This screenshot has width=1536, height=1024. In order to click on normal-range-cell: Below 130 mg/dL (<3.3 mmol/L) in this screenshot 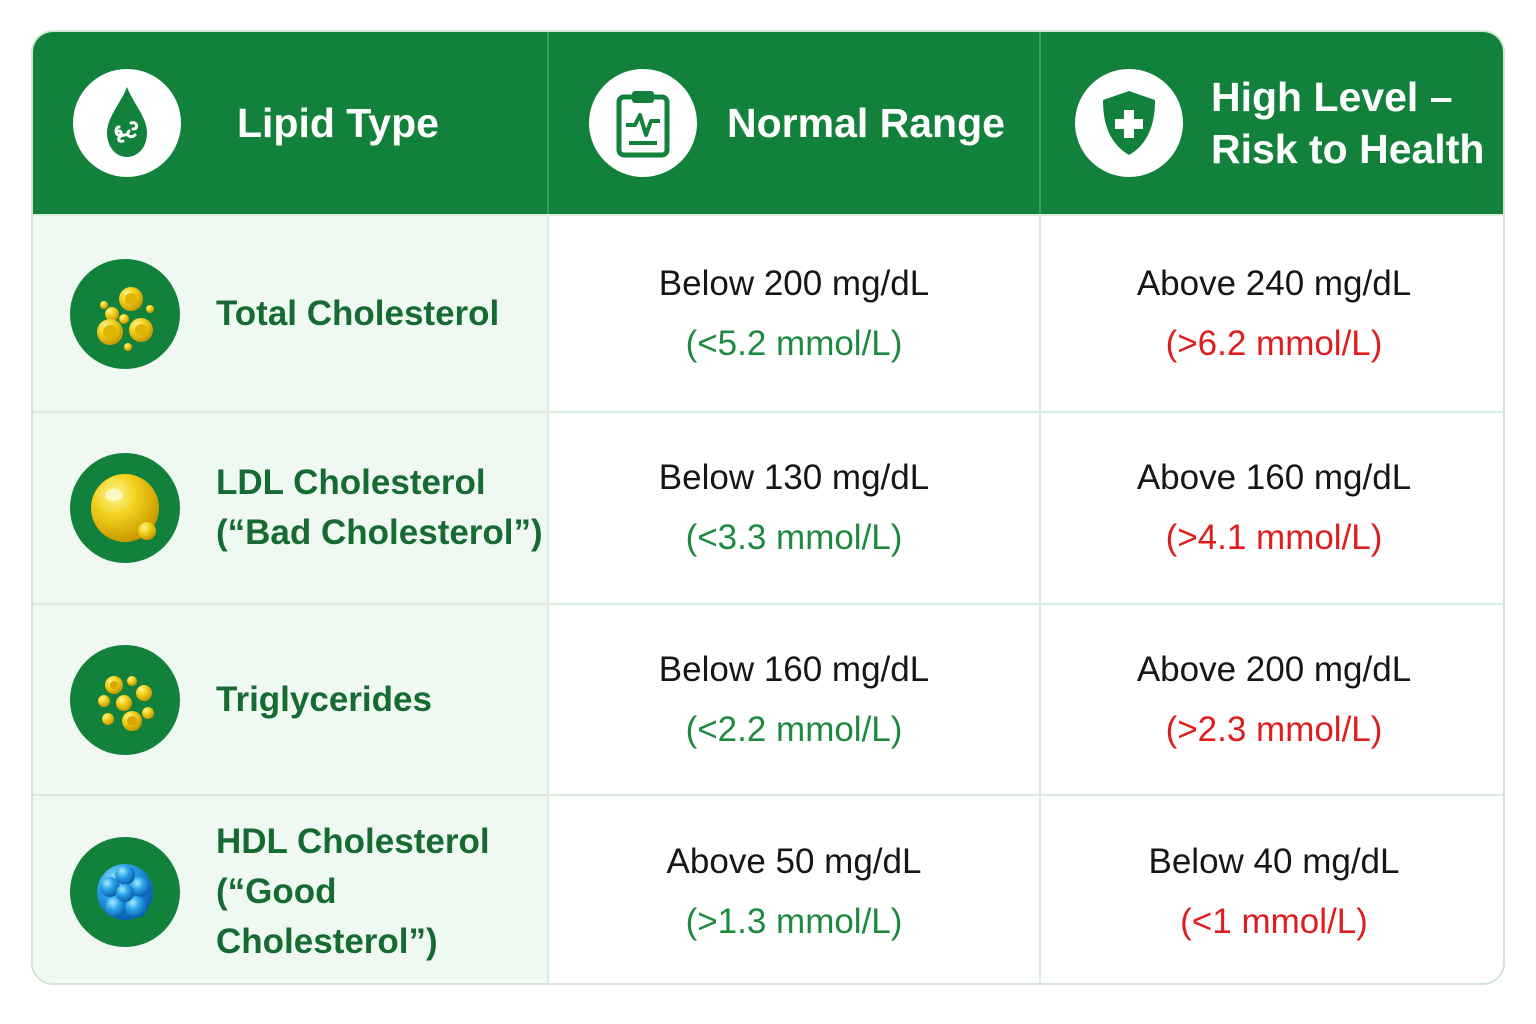, I will do `click(793, 508)`.